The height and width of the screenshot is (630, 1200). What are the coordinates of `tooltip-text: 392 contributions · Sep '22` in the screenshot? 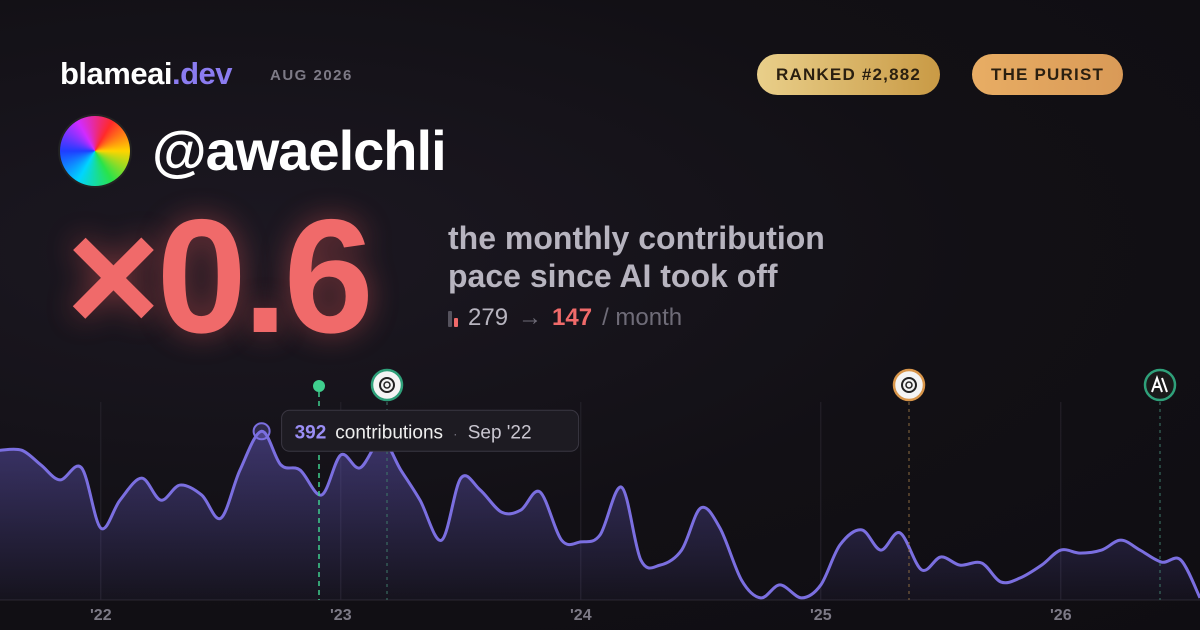 It's located at (413, 432).